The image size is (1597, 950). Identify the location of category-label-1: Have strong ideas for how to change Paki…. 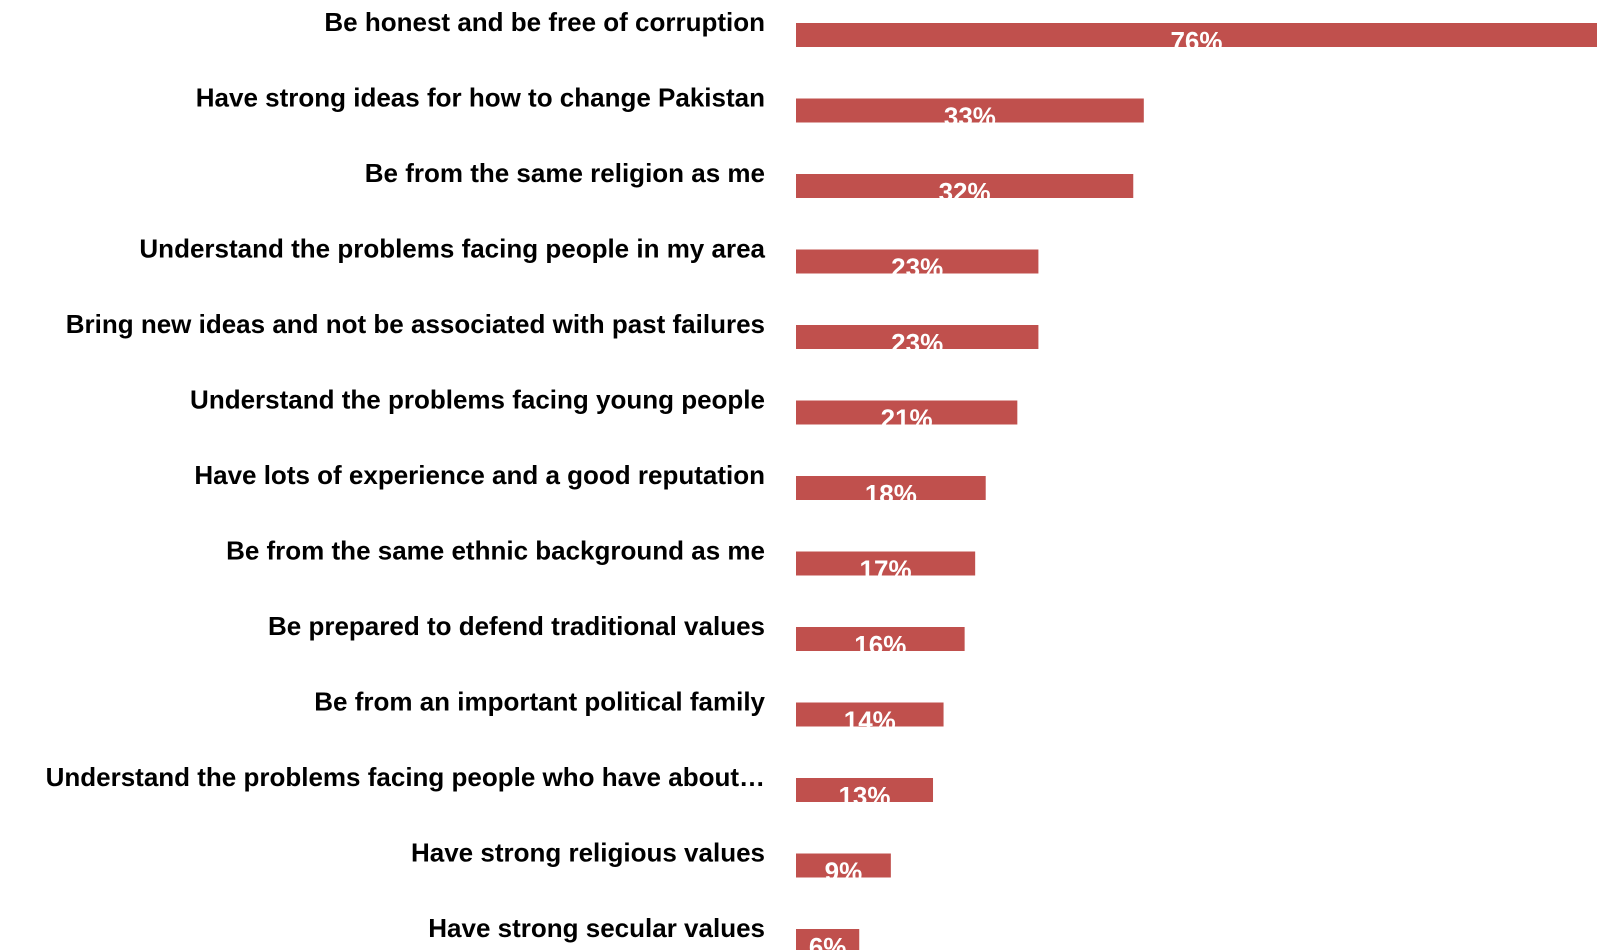
(480, 98).